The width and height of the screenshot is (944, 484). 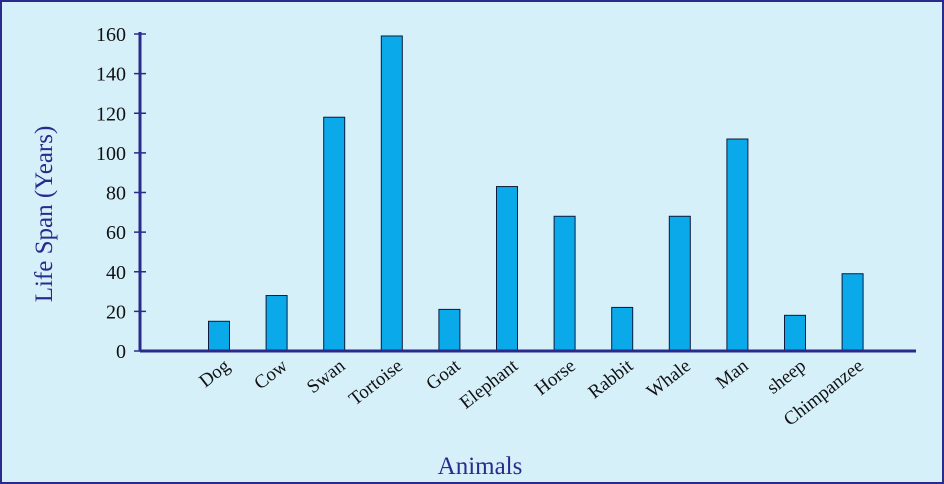 What do you see at coordinates (786, 376) in the screenshot?
I see `x-tick-label: sheep` at bounding box center [786, 376].